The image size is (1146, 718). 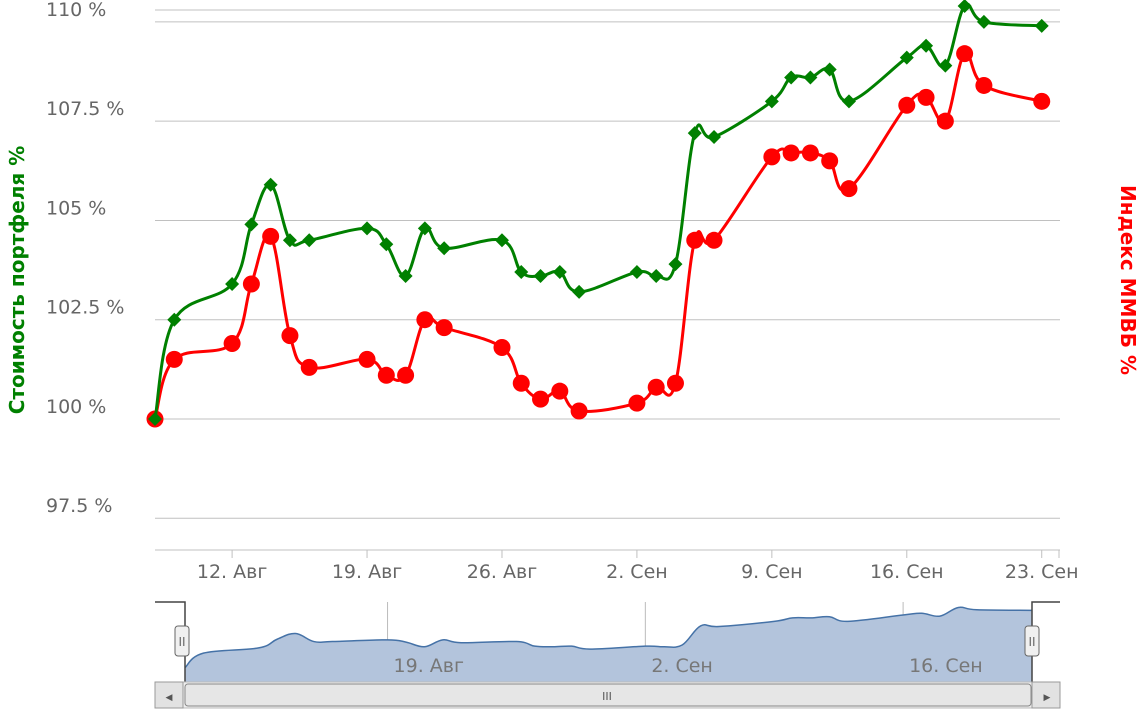 I want to click on scroll-right-button: ▶, so click(x=1046, y=695).